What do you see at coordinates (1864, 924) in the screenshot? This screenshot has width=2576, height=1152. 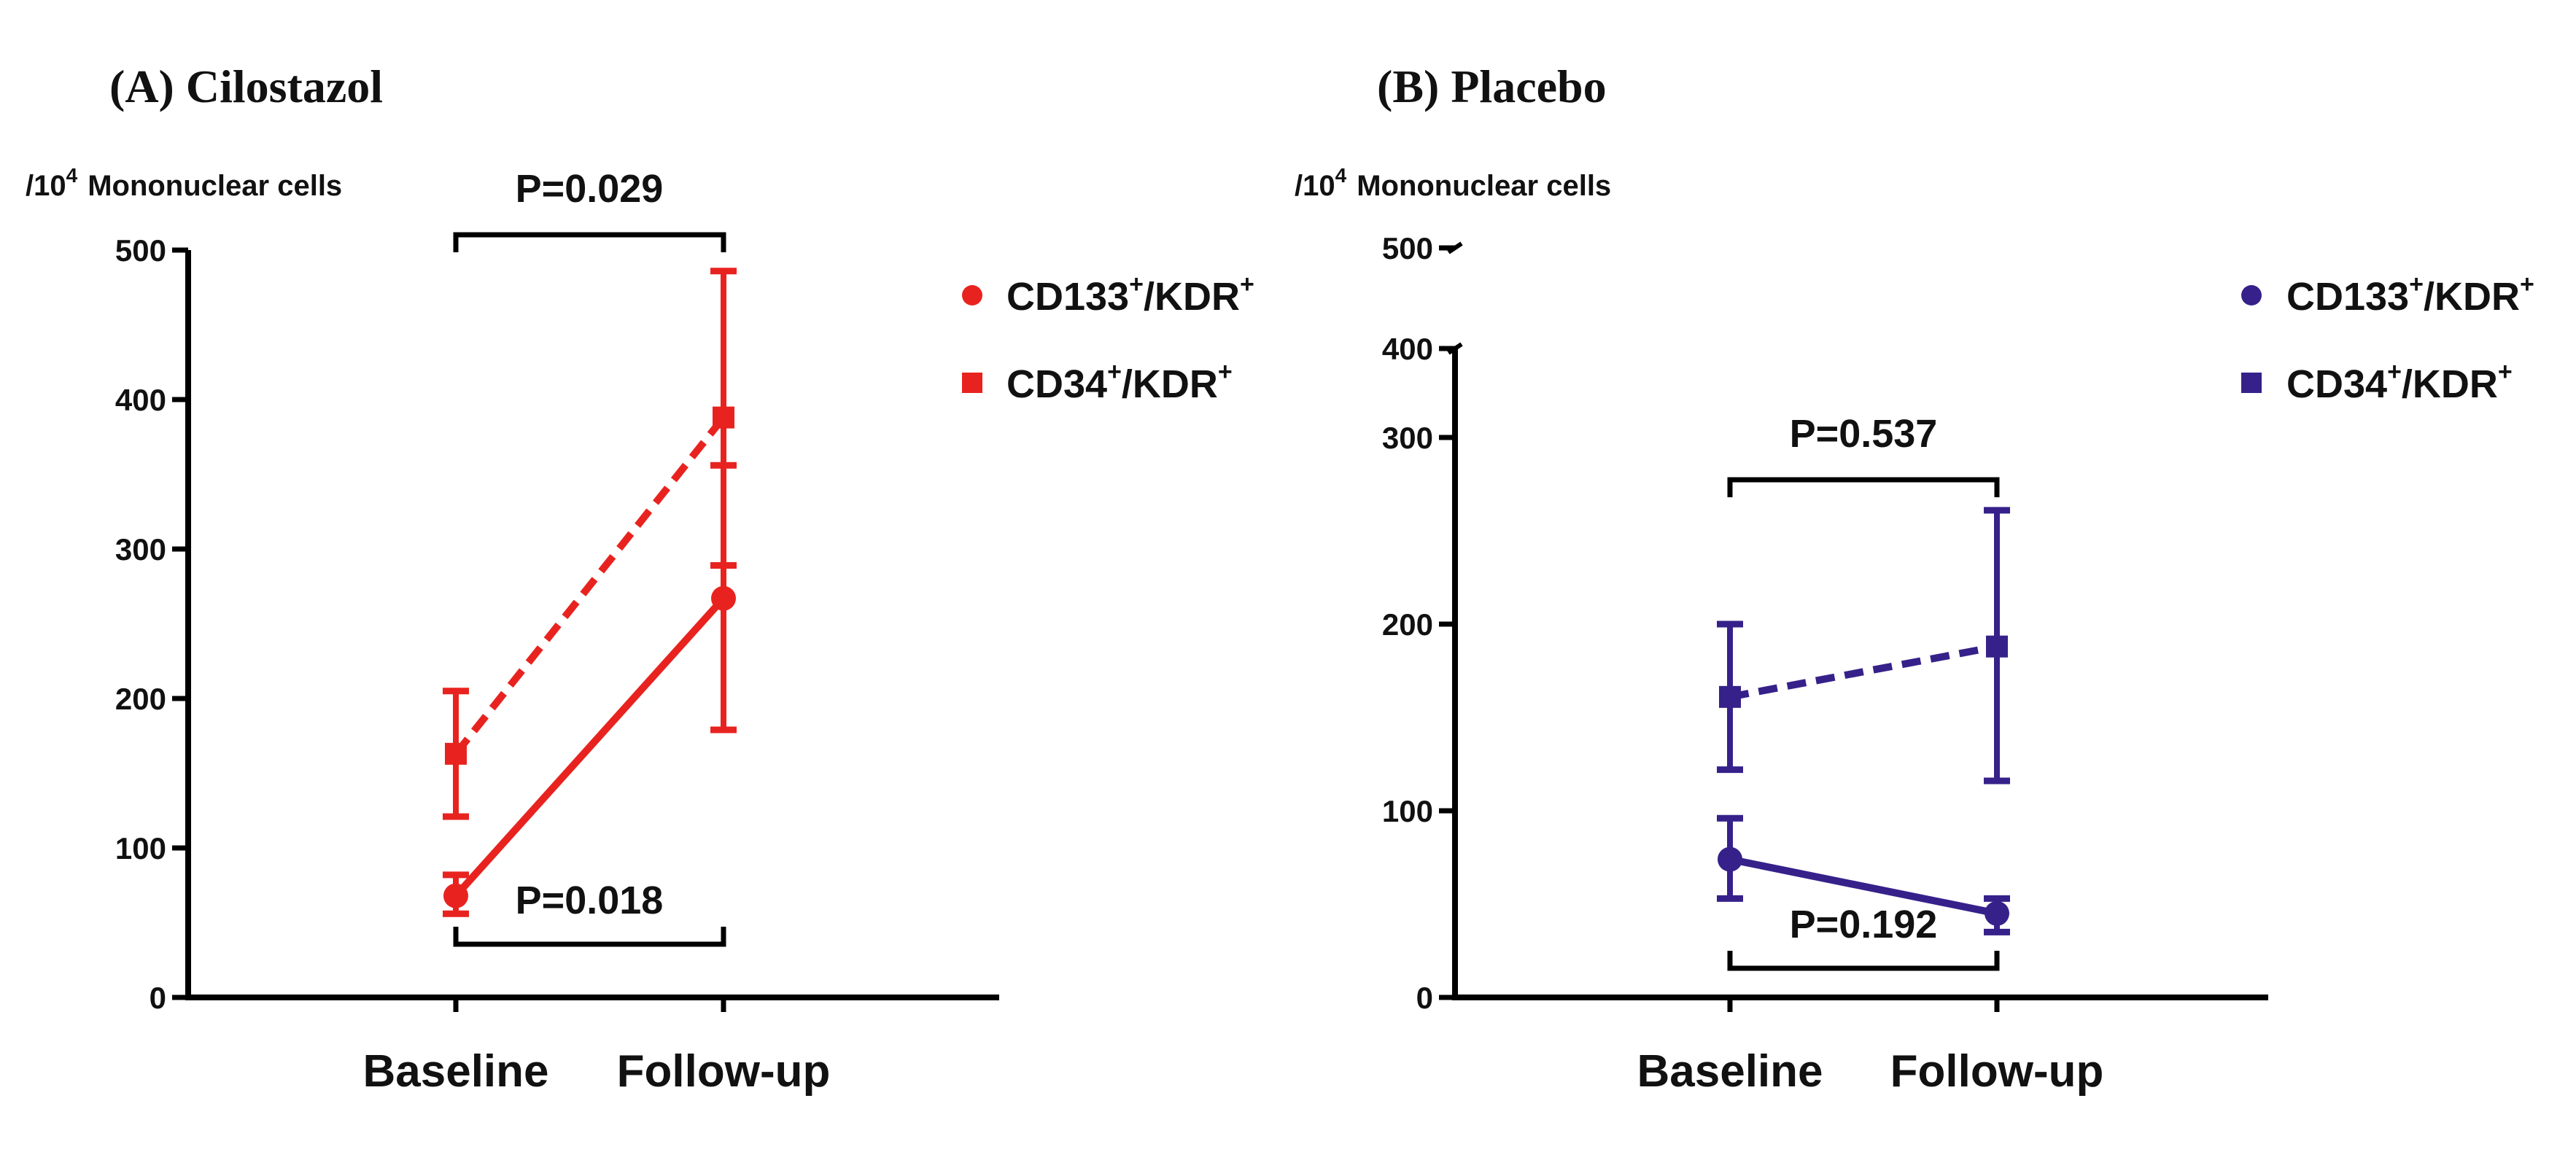 I see `p-value-label: P=0.192` at bounding box center [1864, 924].